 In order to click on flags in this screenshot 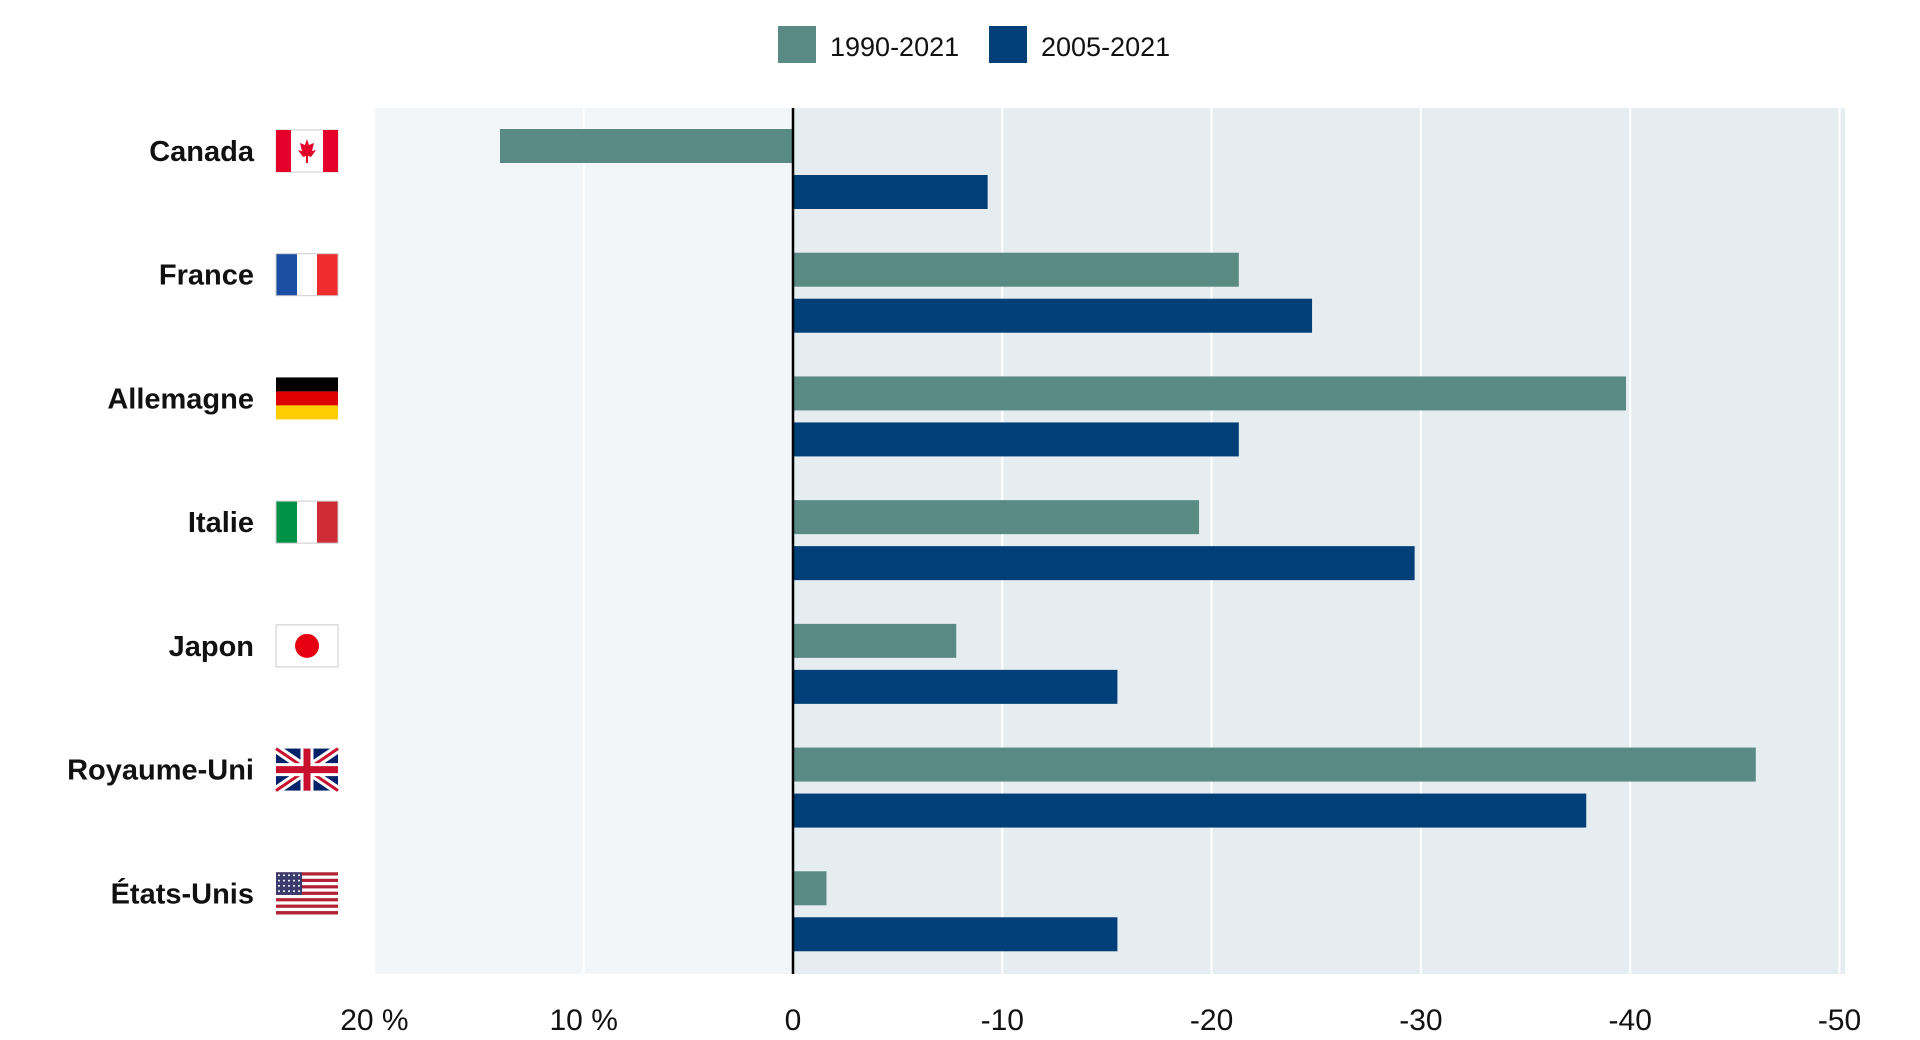, I will do `click(307, 522)`.